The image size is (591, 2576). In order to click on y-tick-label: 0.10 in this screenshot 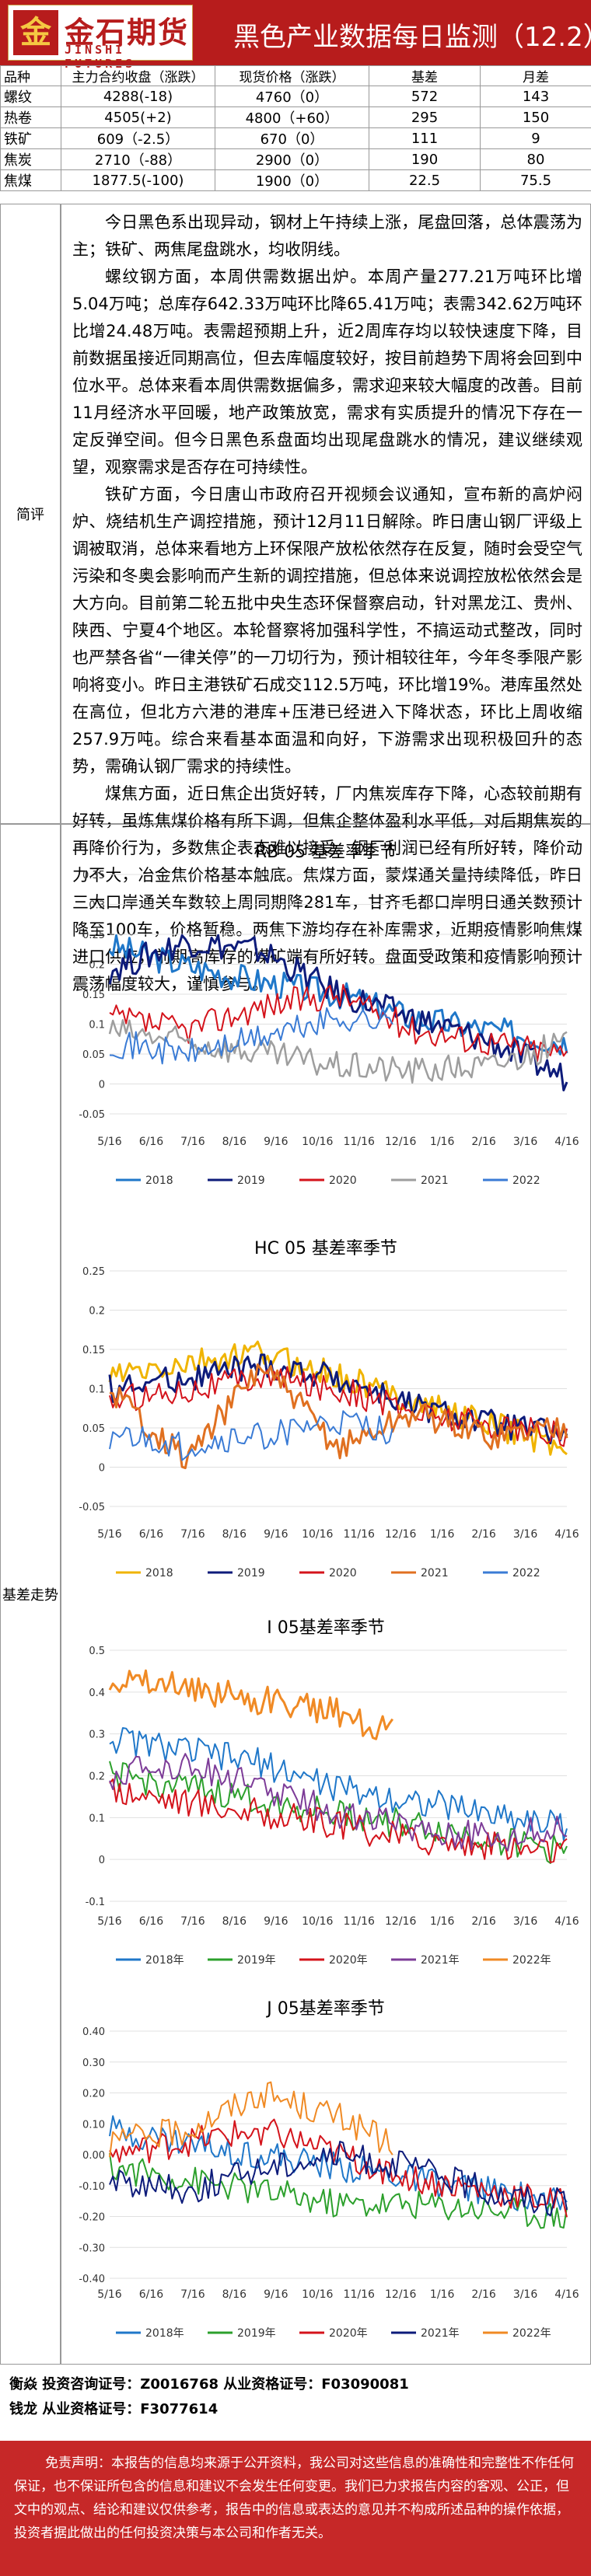, I will do `click(93, 2125)`.